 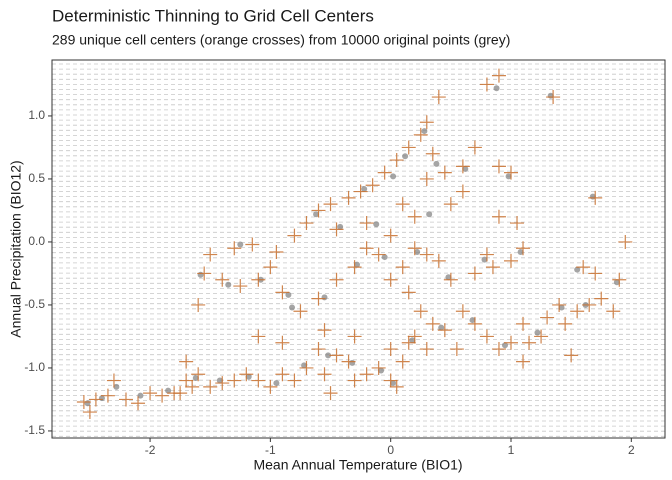 What do you see at coordinates (34, 304) in the screenshot?
I see `y-tick-label: -0.5` at bounding box center [34, 304].